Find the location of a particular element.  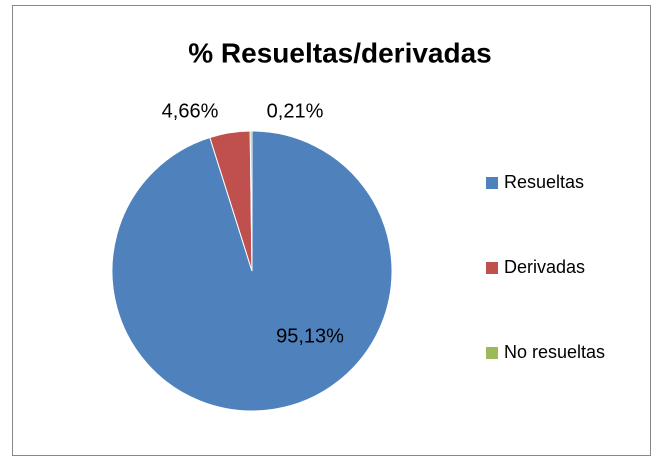

data-label: 95,13% is located at coordinates (310, 336).